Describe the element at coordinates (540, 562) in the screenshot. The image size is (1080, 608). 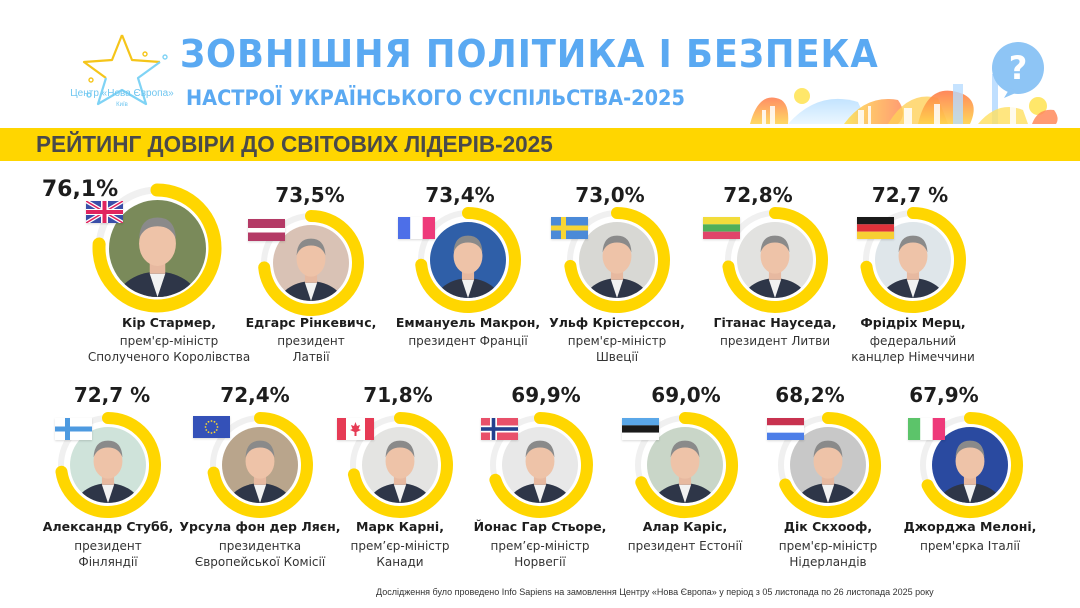
I see `leader-role: Норвегії` at that location.